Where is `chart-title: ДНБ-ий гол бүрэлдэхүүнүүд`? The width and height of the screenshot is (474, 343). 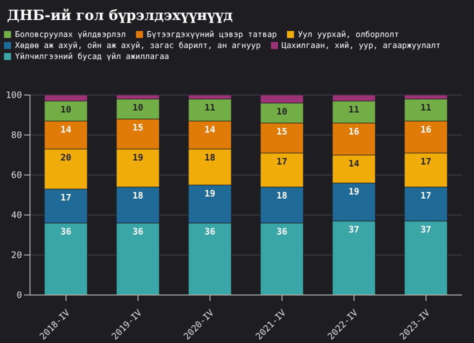
chart-title: ДНБ-ий гол бүрэлдэхүүнүүд is located at coordinates (120, 16).